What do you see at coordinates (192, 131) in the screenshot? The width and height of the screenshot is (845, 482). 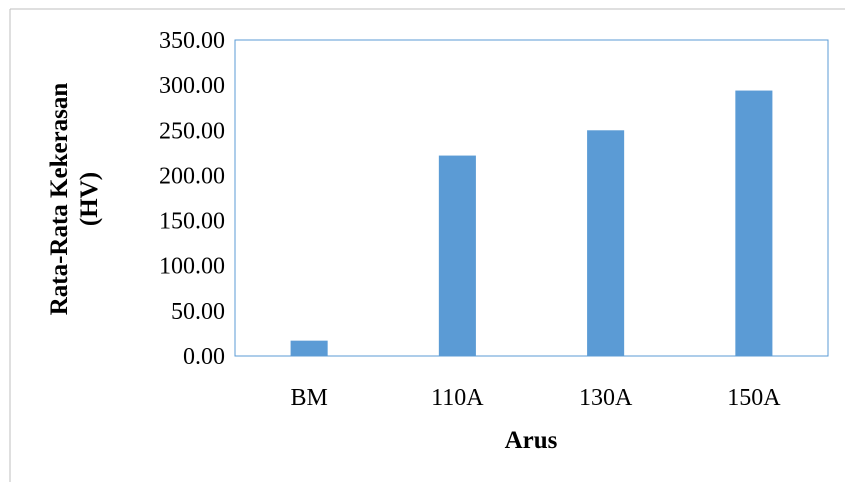 I see `y-tick-label: 250.00` at bounding box center [192, 131].